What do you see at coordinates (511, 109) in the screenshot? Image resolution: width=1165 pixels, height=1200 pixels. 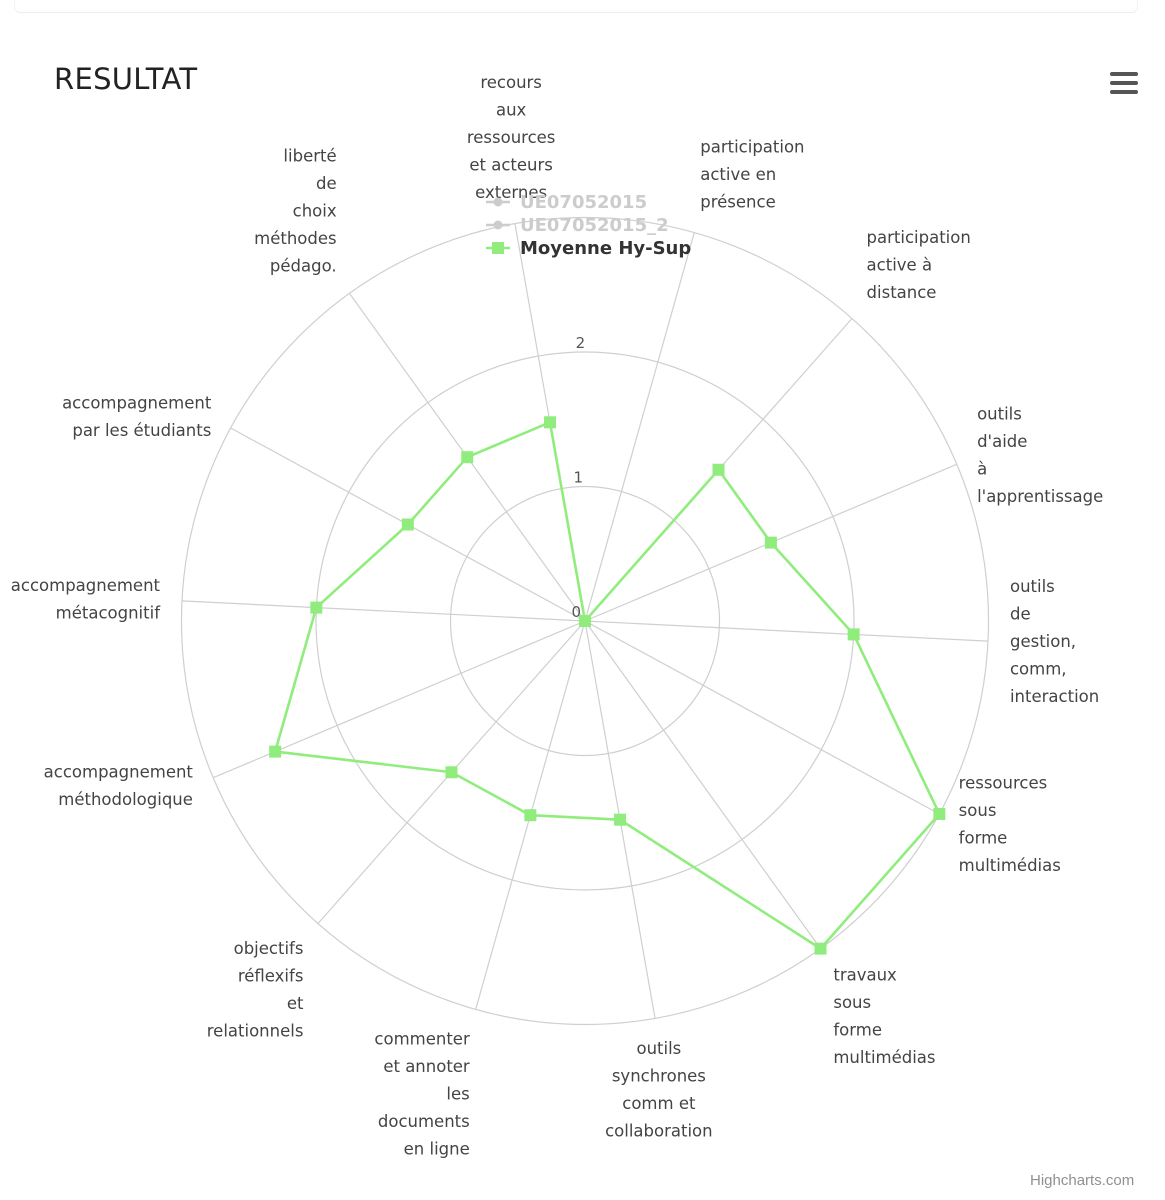 I see `category-label: aux` at bounding box center [511, 109].